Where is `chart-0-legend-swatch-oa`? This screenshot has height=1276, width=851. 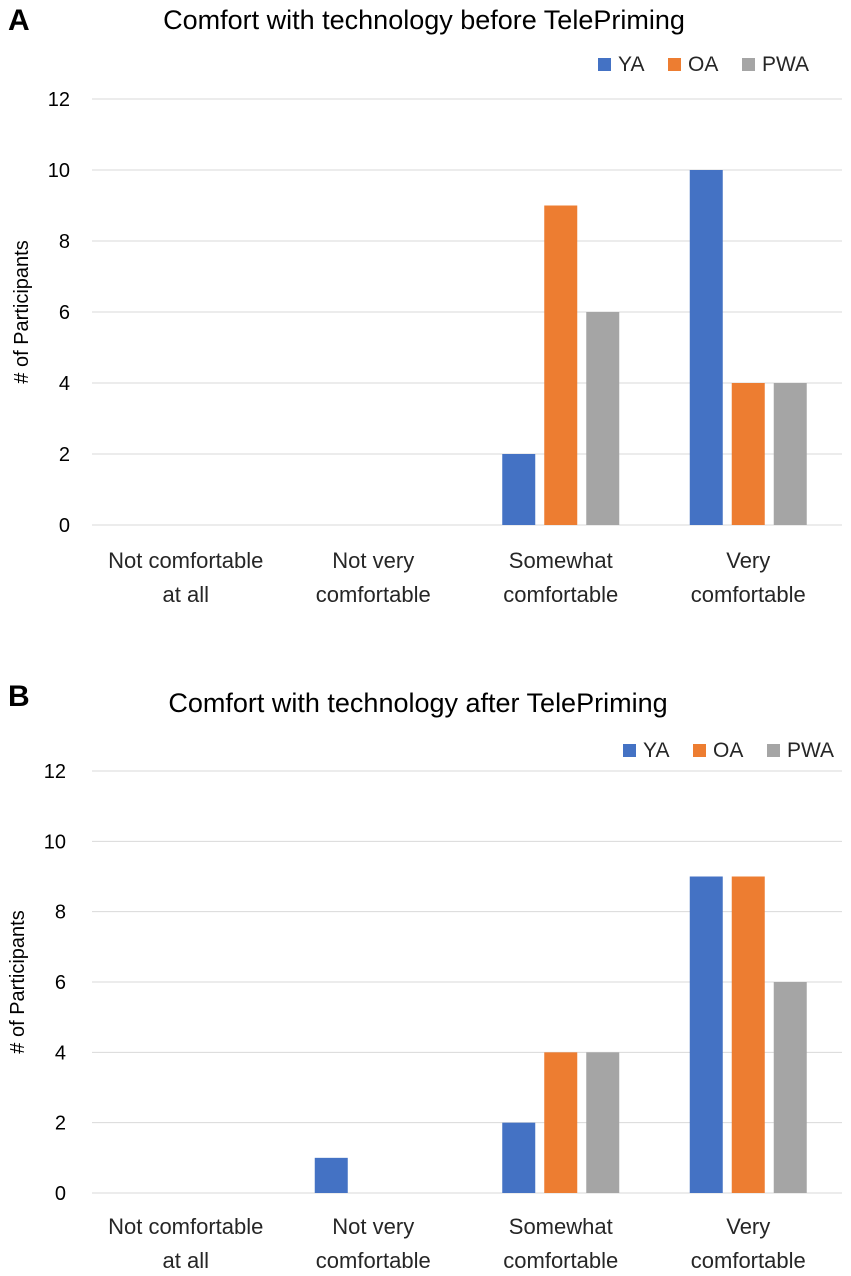
chart-0-legend-swatch-oa is located at coordinates (674, 64).